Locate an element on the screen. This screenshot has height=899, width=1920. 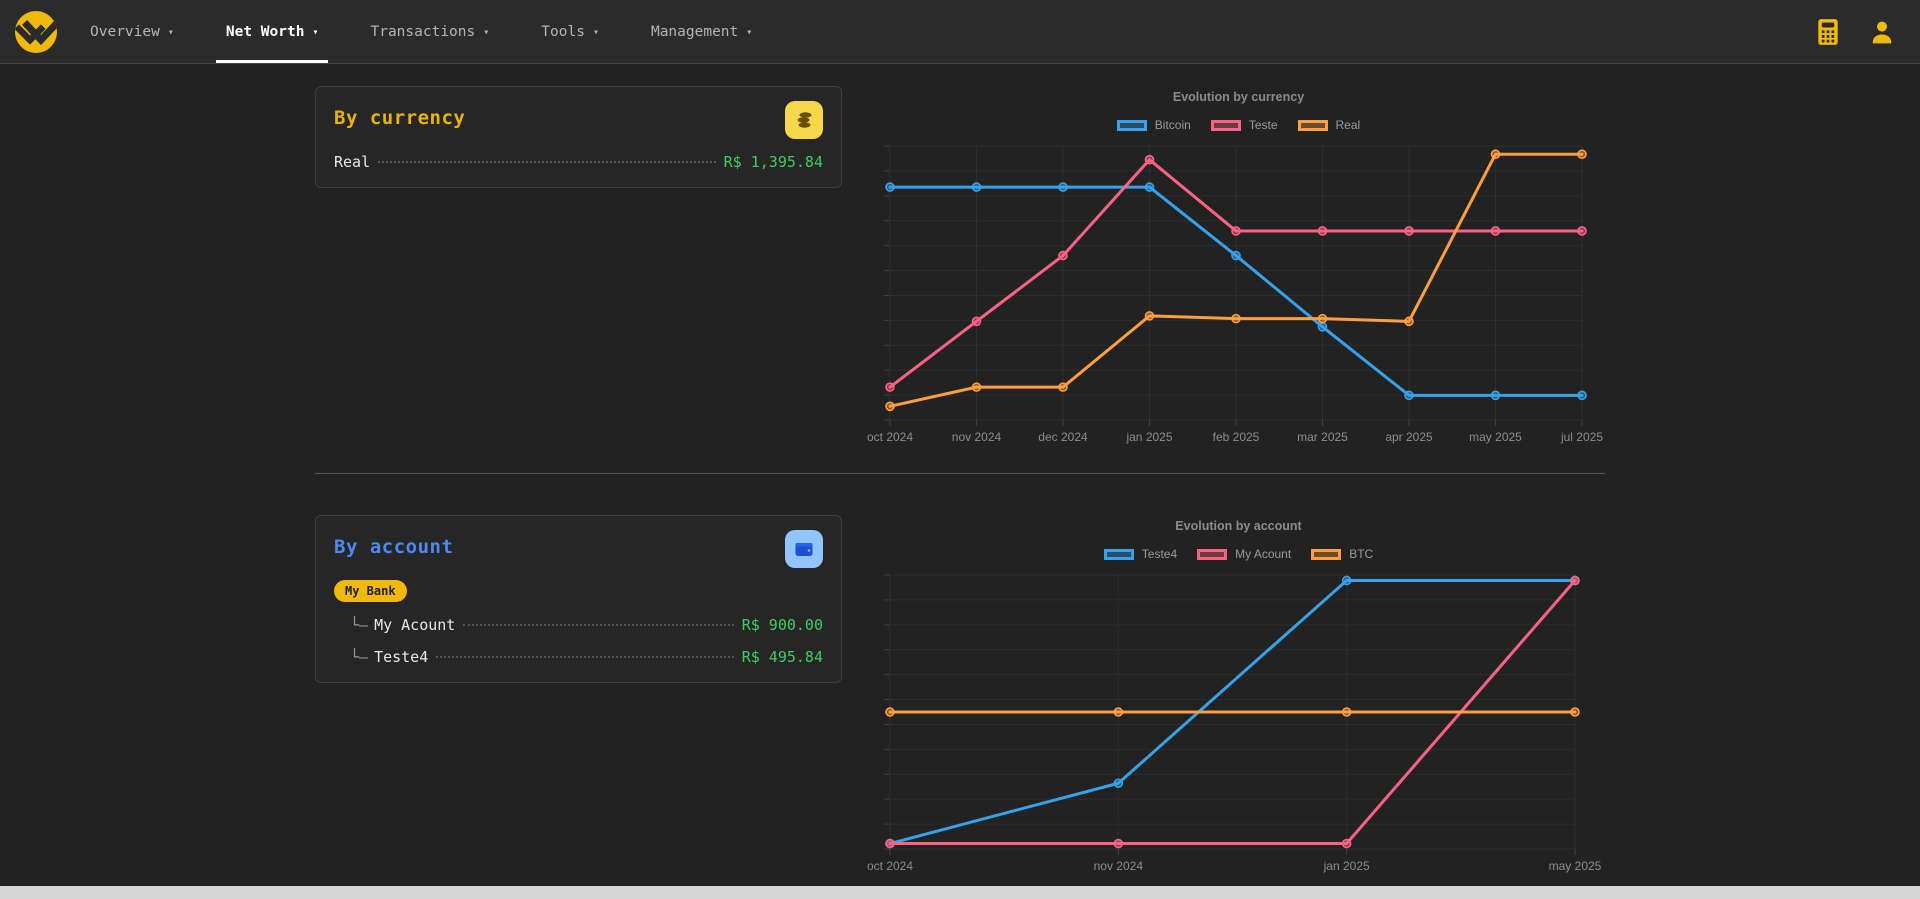
app-logo is located at coordinates (36, 31).